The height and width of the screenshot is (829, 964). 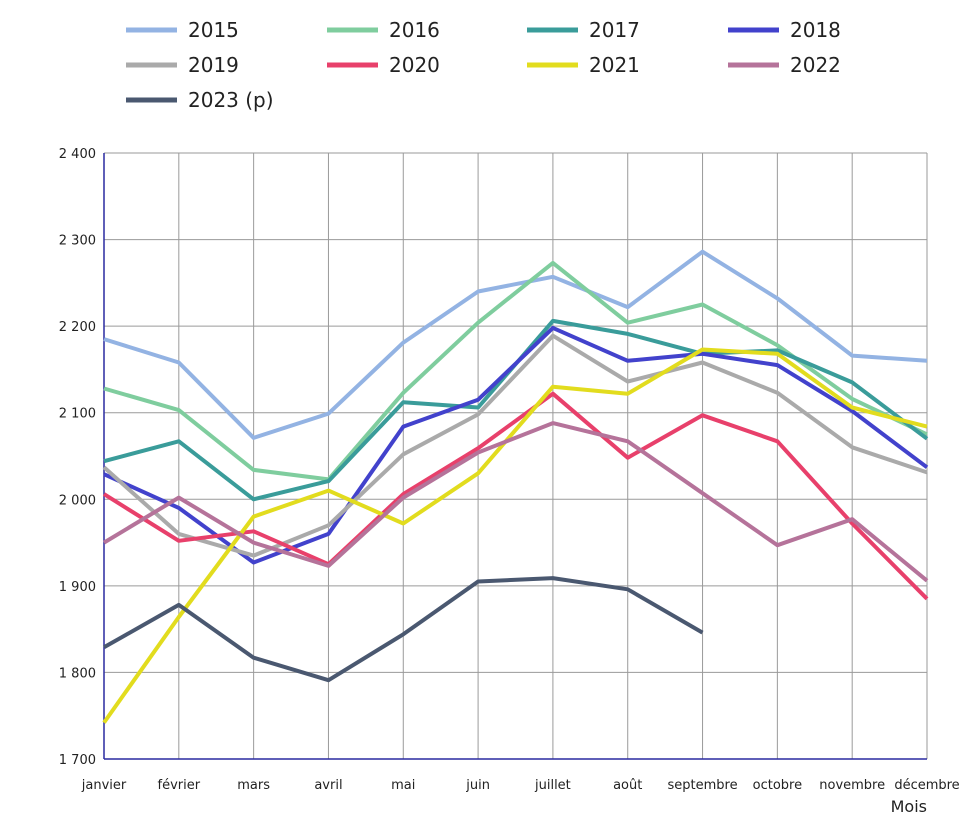 What do you see at coordinates (414, 30) in the screenshot?
I see `legend-label: 2016` at bounding box center [414, 30].